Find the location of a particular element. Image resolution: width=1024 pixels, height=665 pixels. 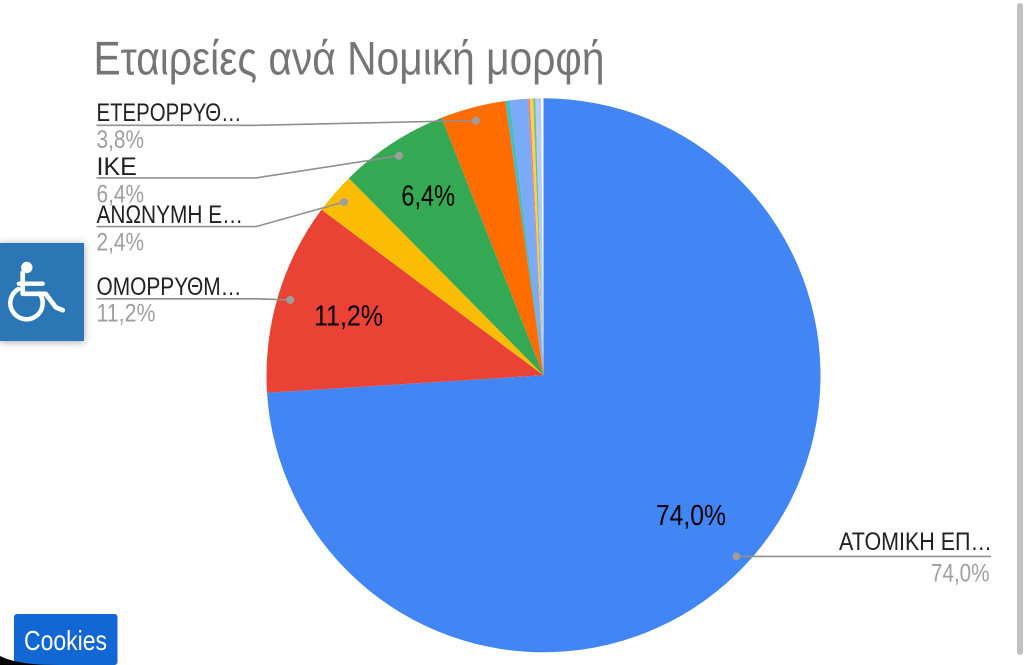

svg-text: Εταιρείες ανά Νομική μορφή is located at coordinates (349, 58).